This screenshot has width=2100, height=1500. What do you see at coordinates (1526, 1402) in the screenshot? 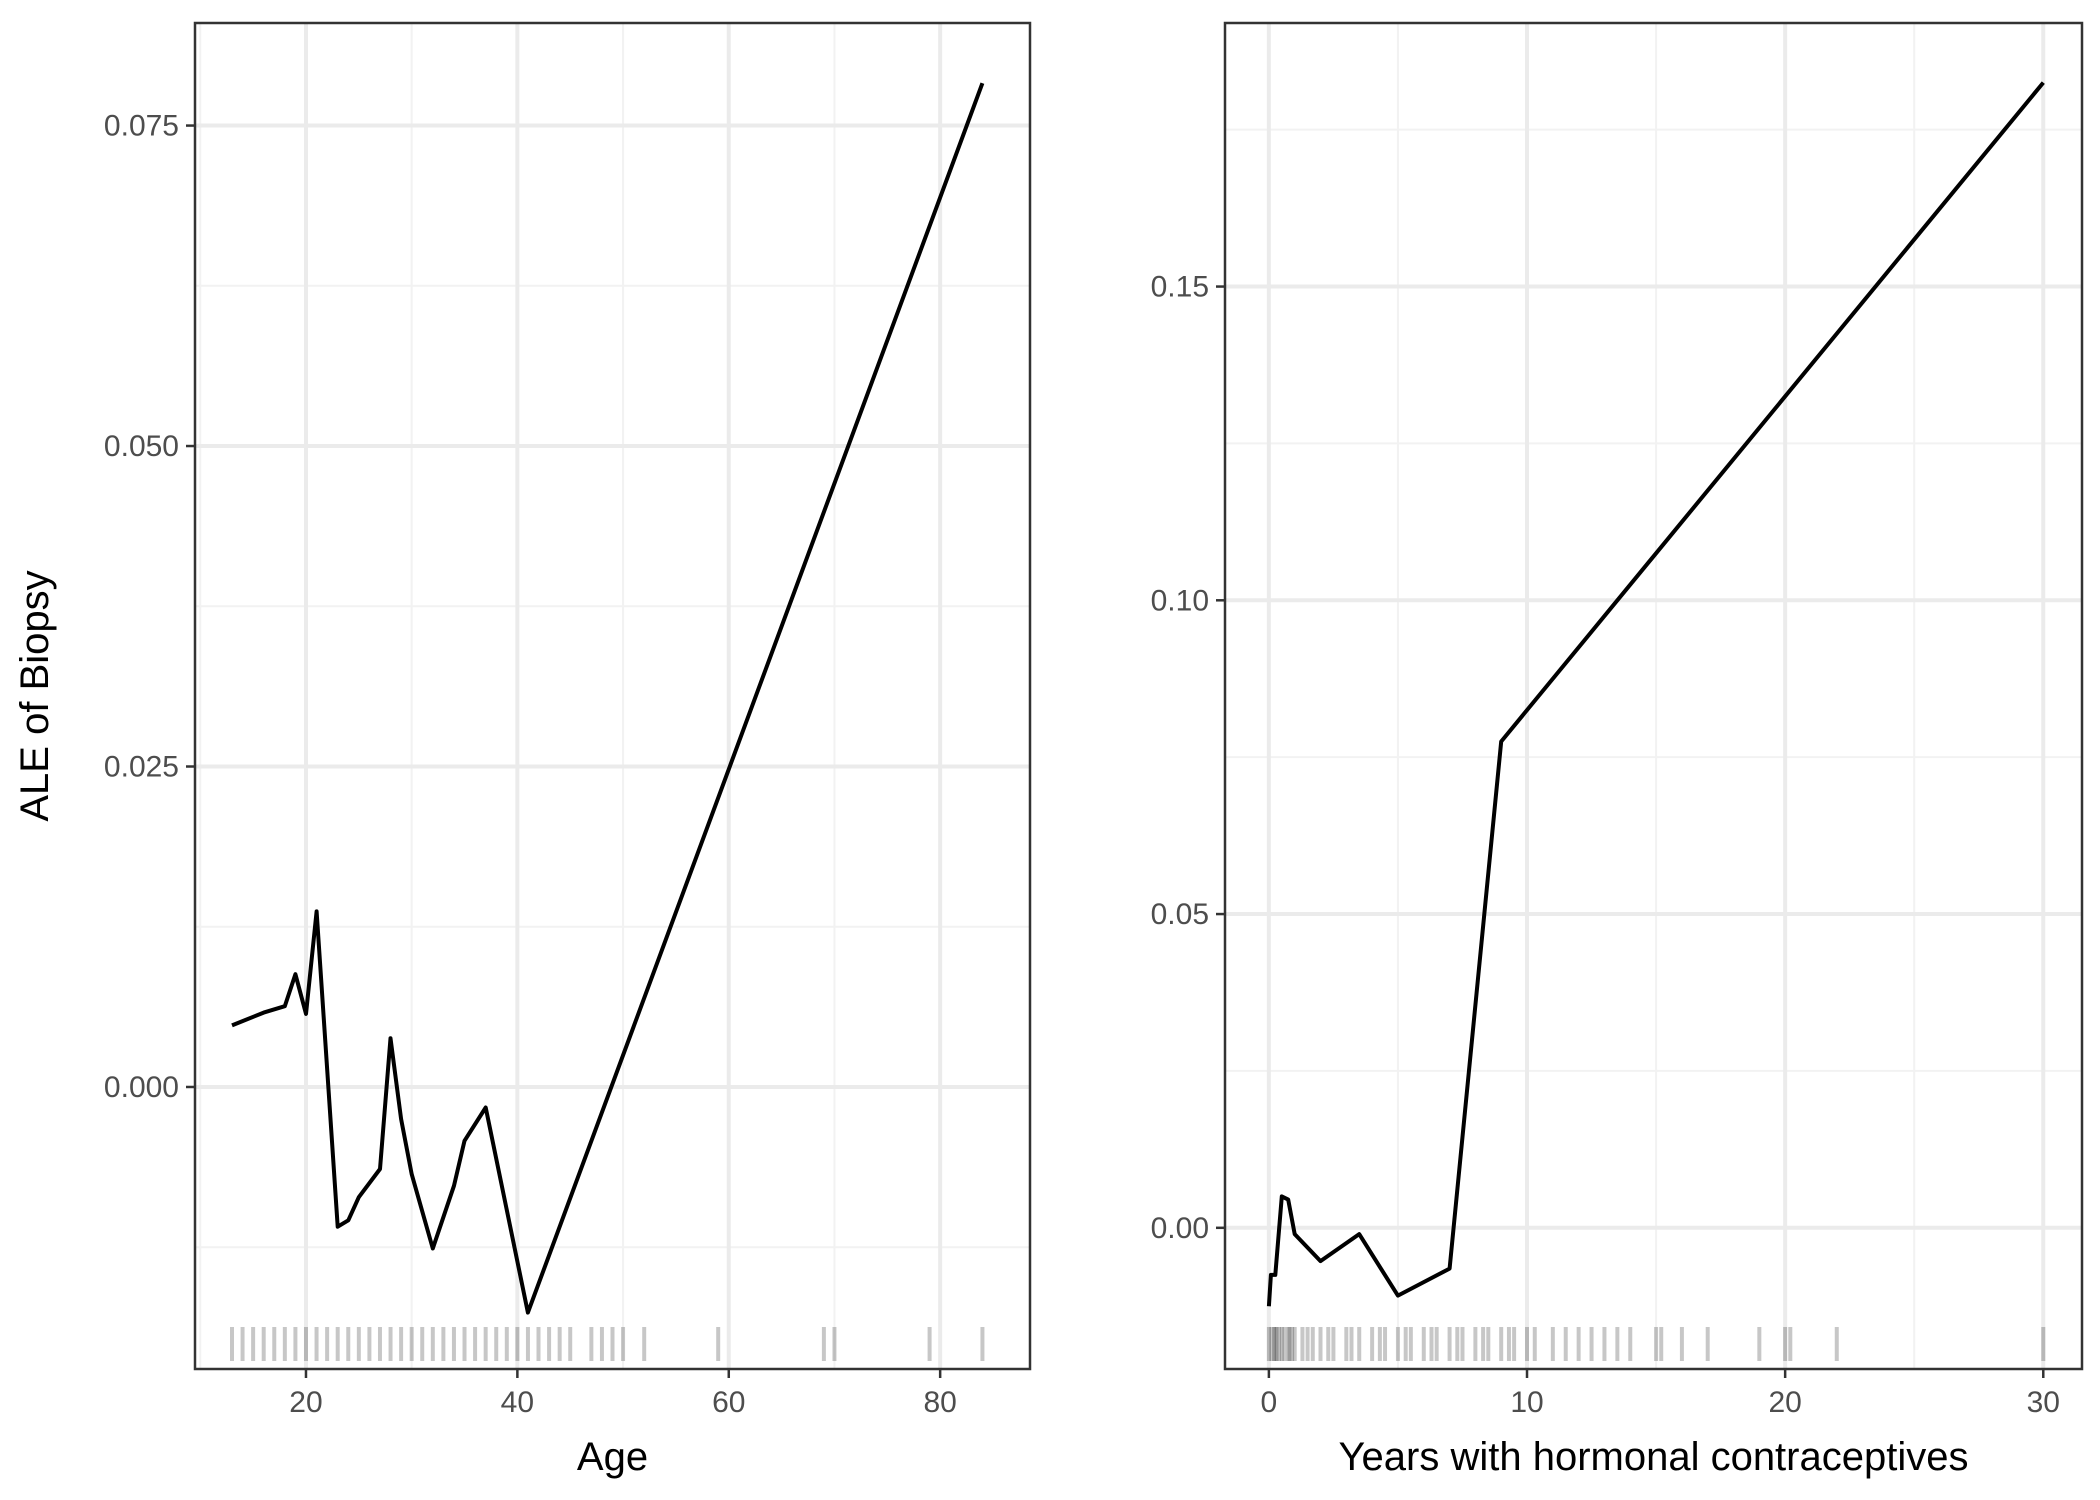
I see `x-tick-label: 10` at bounding box center [1526, 1402].